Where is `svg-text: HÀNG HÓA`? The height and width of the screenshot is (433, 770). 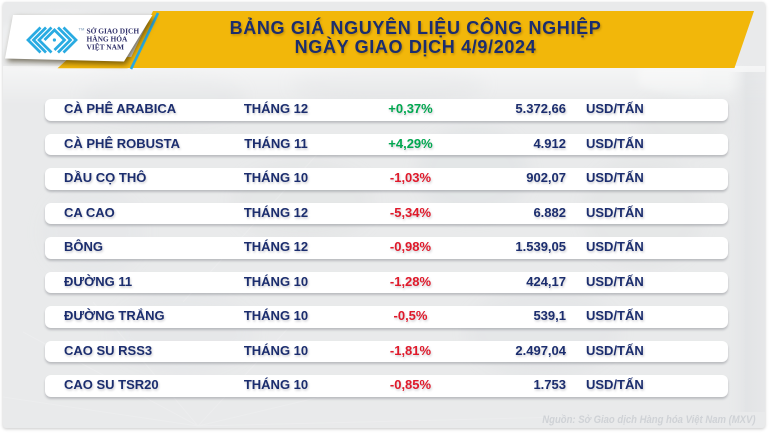
svg-text: HÀNG HÓA is located at coordinates (108, 39).